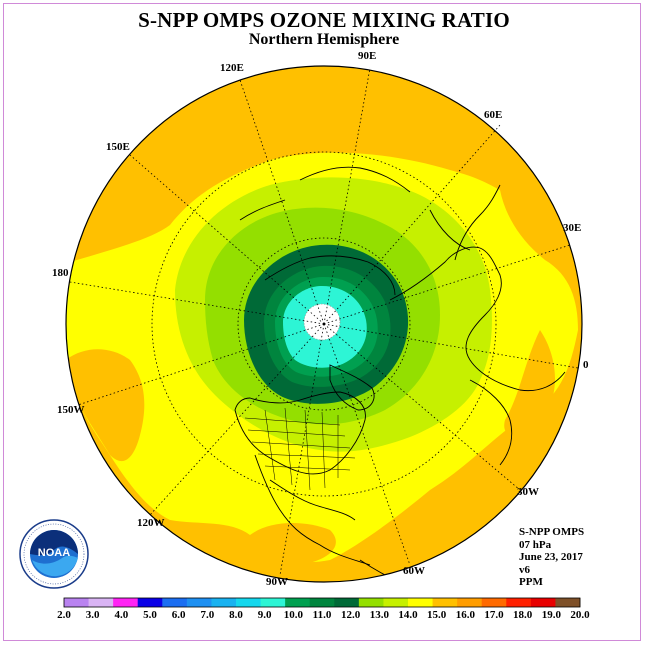 Image resolution: width=648 pixels, height=648 pixels. What do you see at coordinates (414, 571) in the screenshot?
I see `lon-label-60w: 60W` at bounding box center [414, 571].